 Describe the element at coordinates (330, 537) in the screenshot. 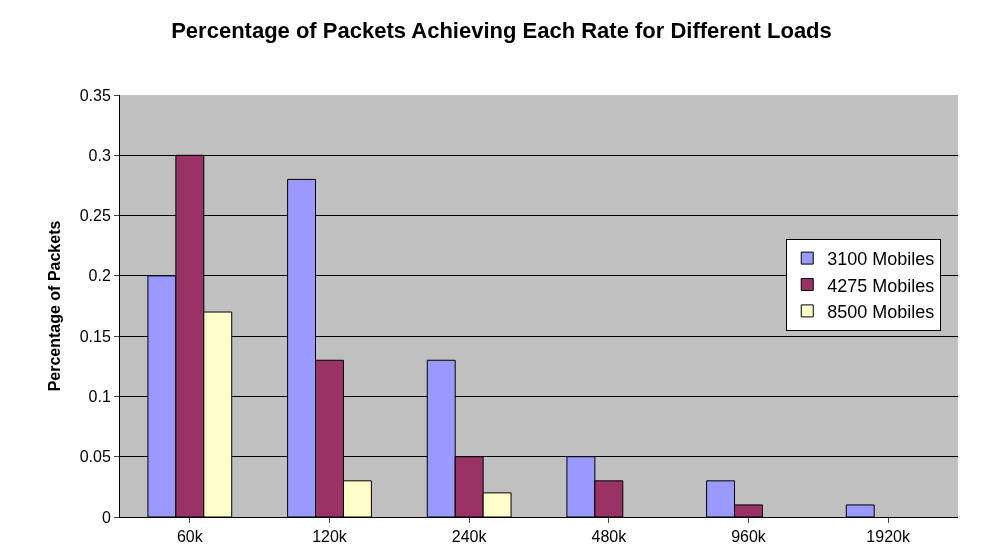

I see `x-tick-label: 120k` at that location.